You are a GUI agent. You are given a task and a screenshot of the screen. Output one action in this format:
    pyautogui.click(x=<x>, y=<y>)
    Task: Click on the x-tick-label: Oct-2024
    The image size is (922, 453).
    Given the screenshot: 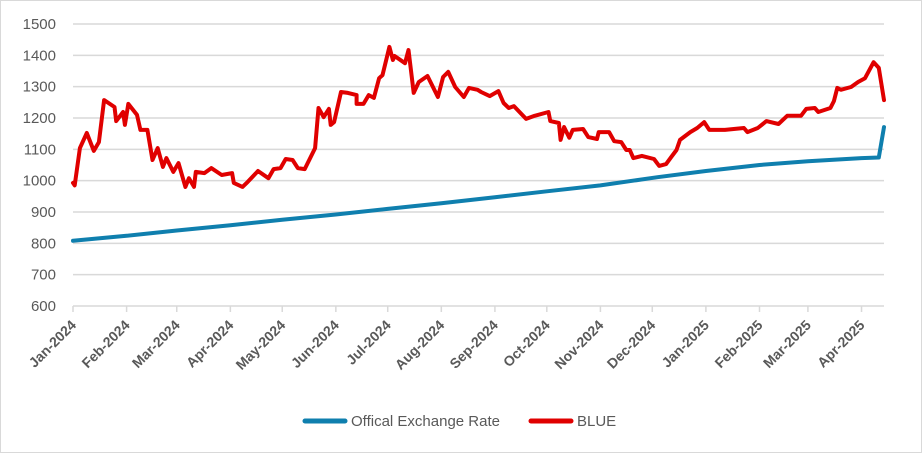 What is the action you would take?
    pyautogui.click(x=526, y=343)
    